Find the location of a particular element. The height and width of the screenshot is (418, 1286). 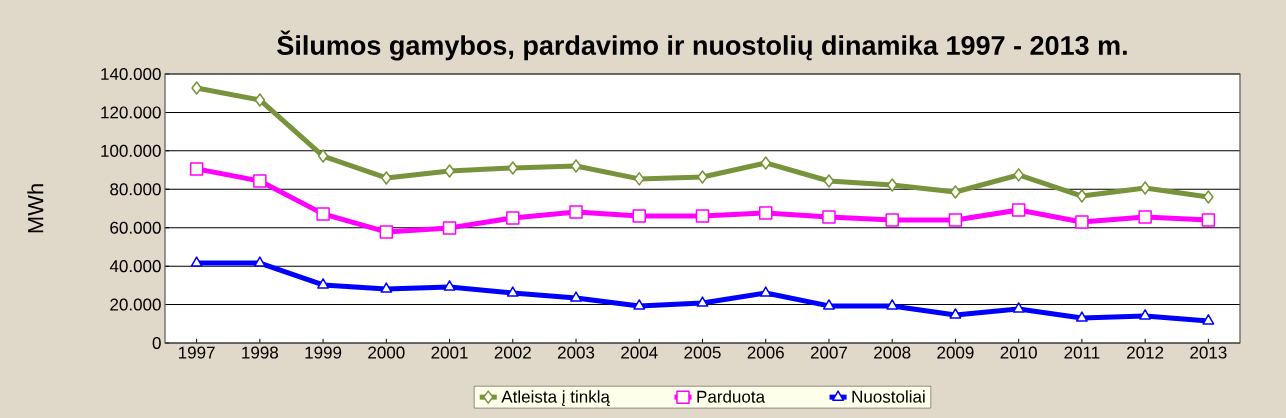

y-tick-label: 120.000 is located at coordinates (131, 112).